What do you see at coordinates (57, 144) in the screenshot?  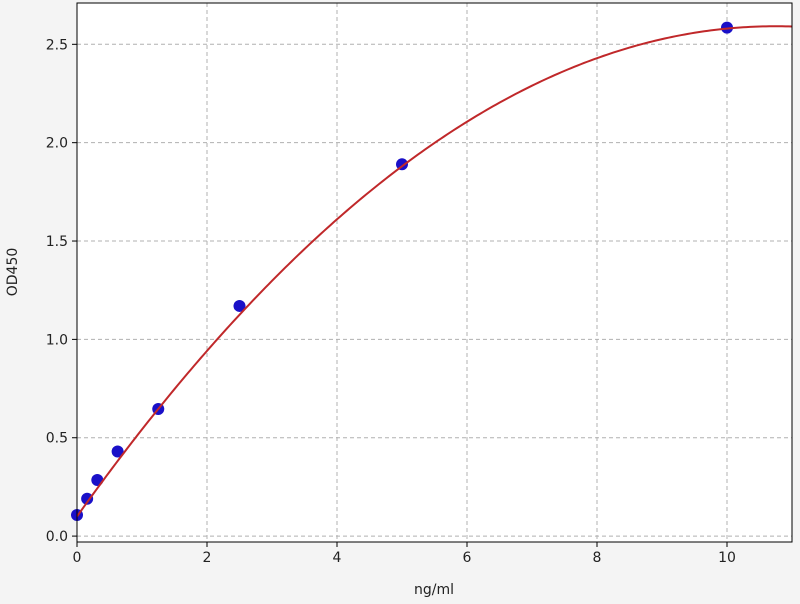 I see `y-tick-label: 2.0` at bounding box center [57, 144].